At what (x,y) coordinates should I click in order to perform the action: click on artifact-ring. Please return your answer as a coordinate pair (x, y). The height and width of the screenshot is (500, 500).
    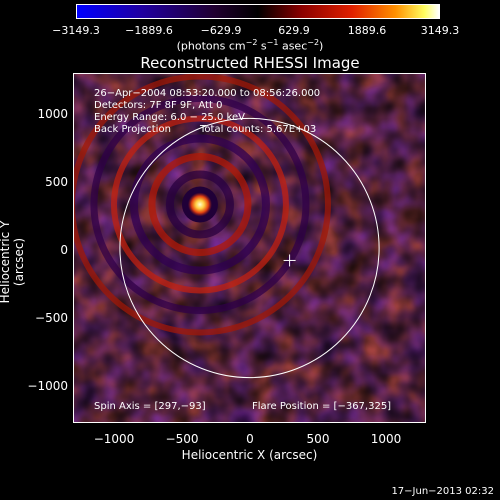
    Looking at the image, I should click on (199, 204).